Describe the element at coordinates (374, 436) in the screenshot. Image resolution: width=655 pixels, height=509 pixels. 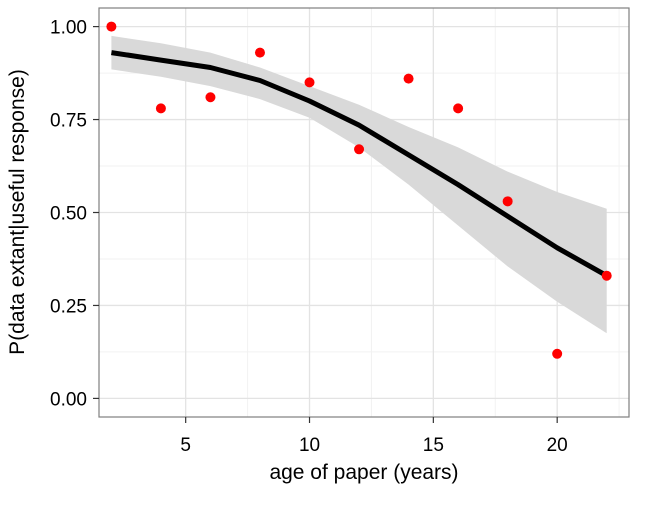
I see `x-axis: 5 10 15 20` at that location.